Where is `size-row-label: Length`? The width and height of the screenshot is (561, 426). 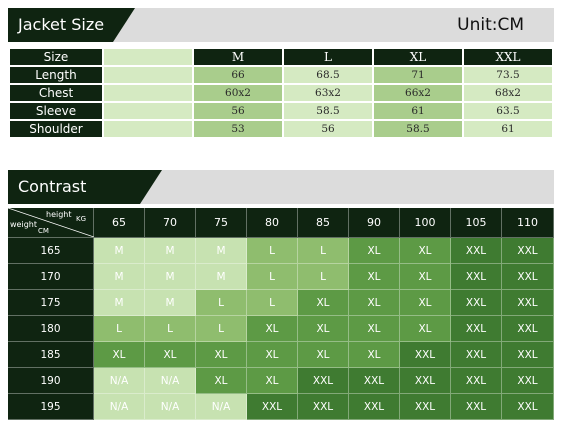 size-row-label: Length is located at coordinates (56, 75).